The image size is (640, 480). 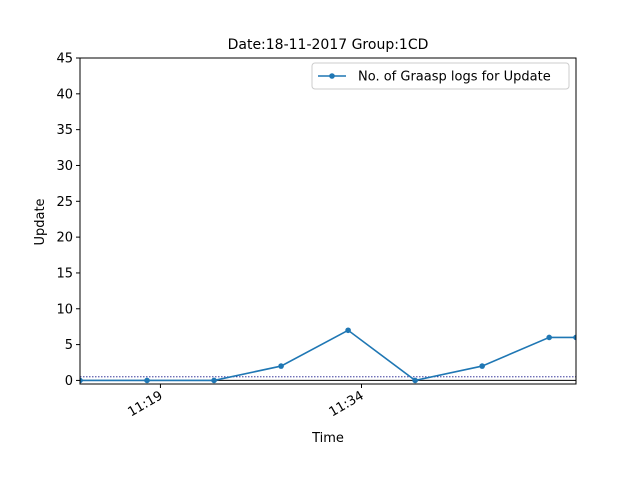 What do you see at coordinates (69, 345) in the screenshot?
I see `y-tick-label: 5` at bounding box center [69, 345].